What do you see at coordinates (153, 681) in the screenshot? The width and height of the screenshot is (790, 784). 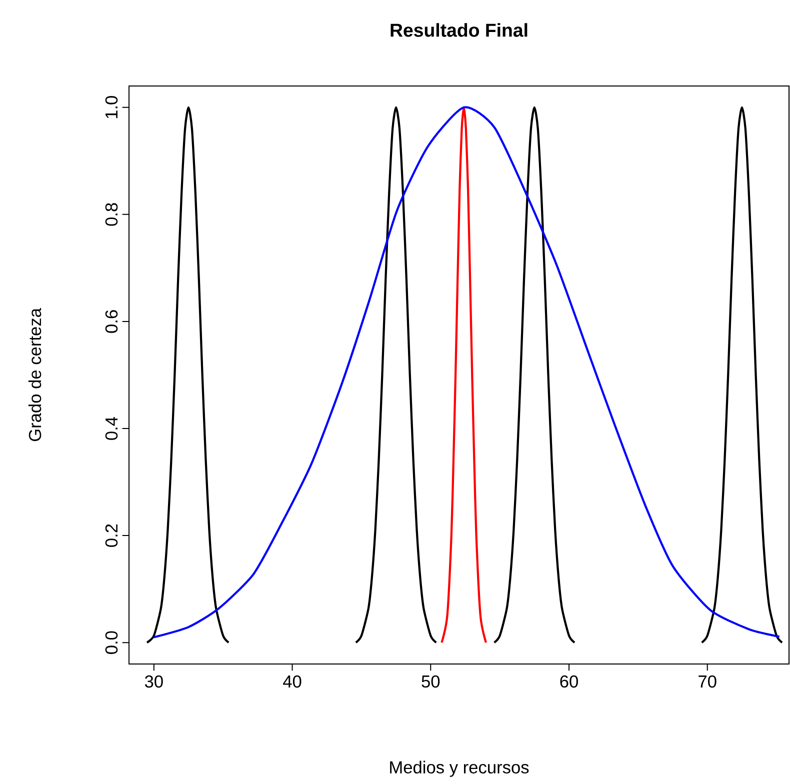 I see `x-tick-label: 30` at bounding box center [153, 681].